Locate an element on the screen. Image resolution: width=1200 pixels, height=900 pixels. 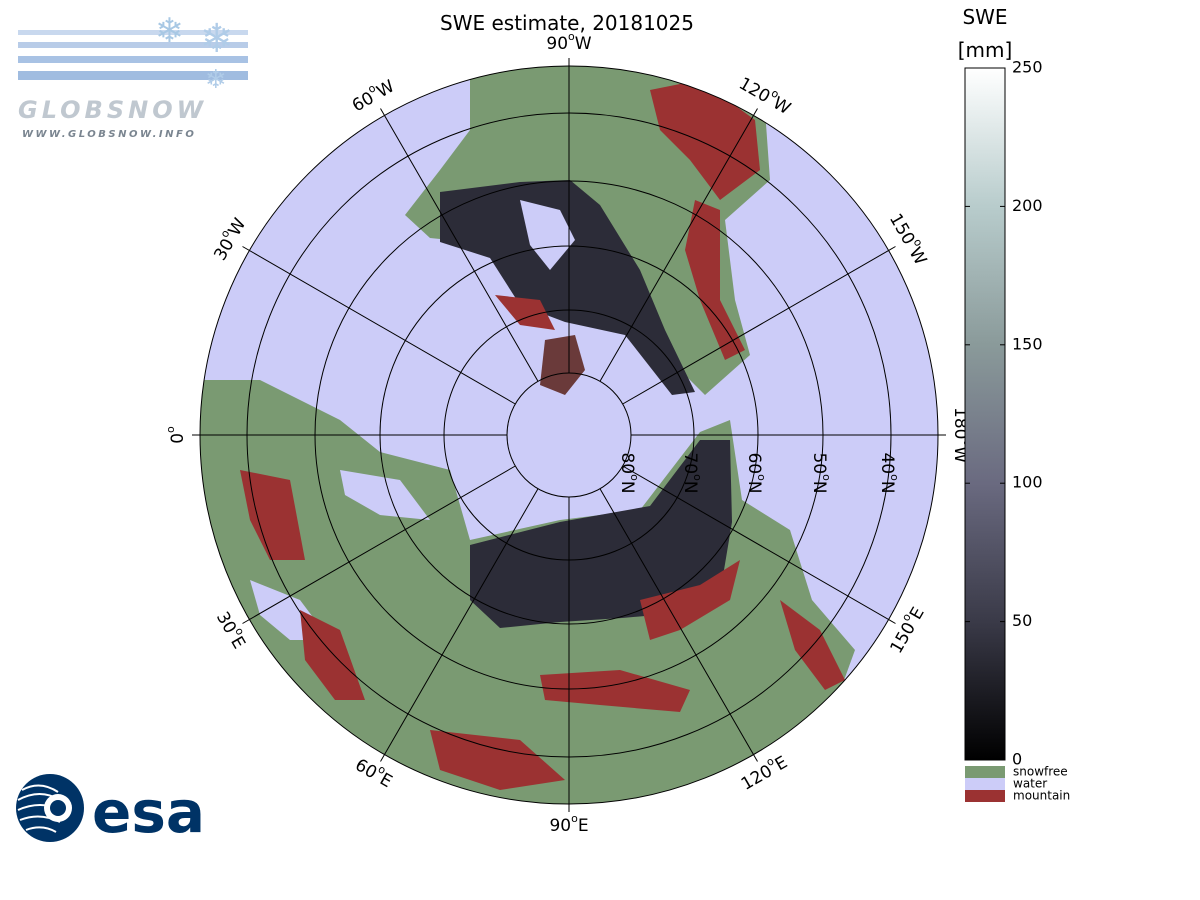
map-title: SWE estimate, 20181025 is located at coordinates (567, 23).